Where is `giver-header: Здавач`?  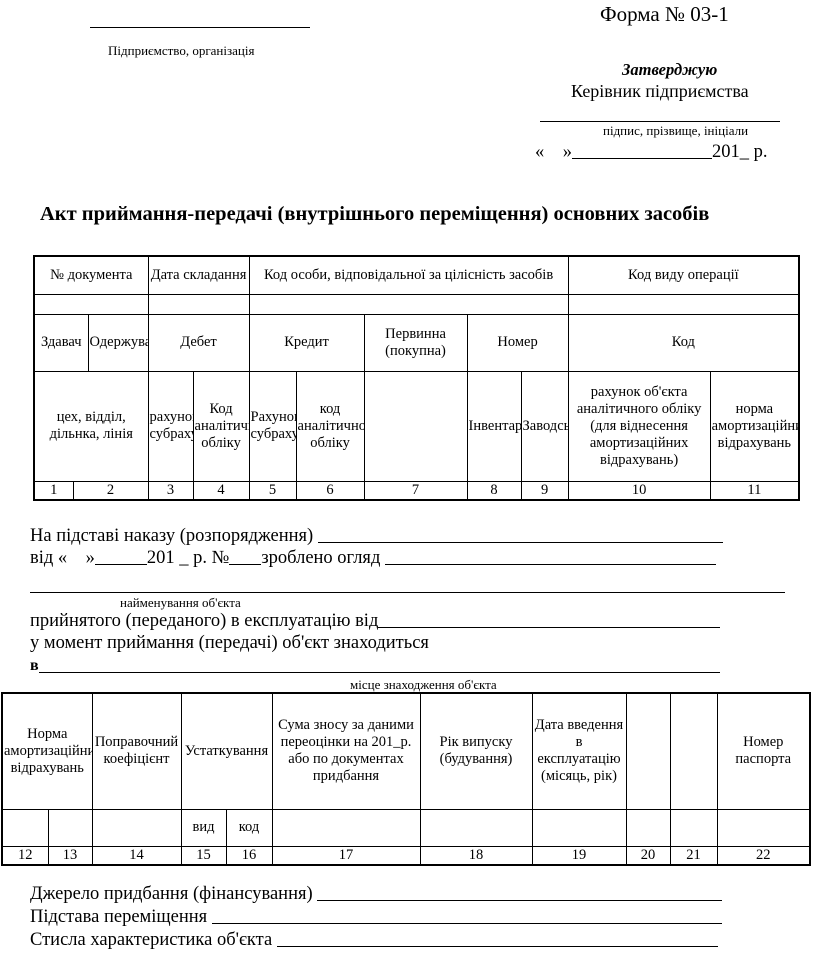
giver-header: Здавач is located at coordinates (61, 342).